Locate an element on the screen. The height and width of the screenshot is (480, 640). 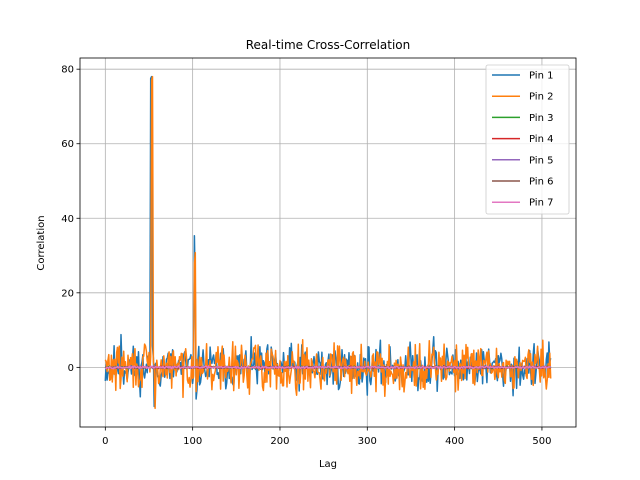
x-tick-label: 100 is located at coordinates (192, 441).